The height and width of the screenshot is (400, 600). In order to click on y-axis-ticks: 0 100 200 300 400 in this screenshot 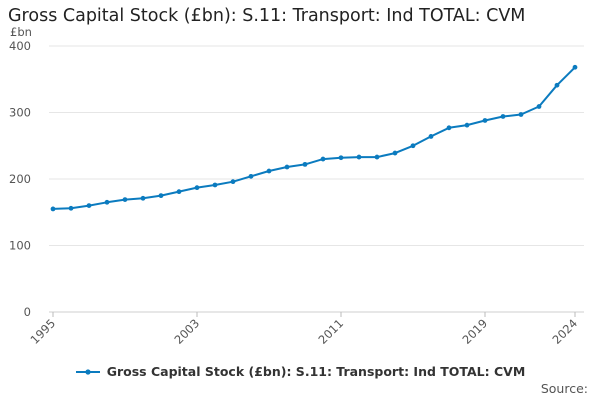, I will do `click(20, 179)`.